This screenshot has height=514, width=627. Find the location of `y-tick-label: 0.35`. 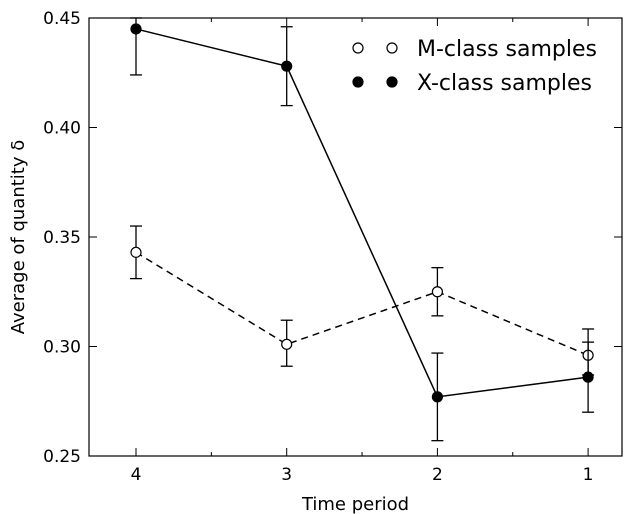

y-tick-label: 0.35 is located at coordinates (62, 238).